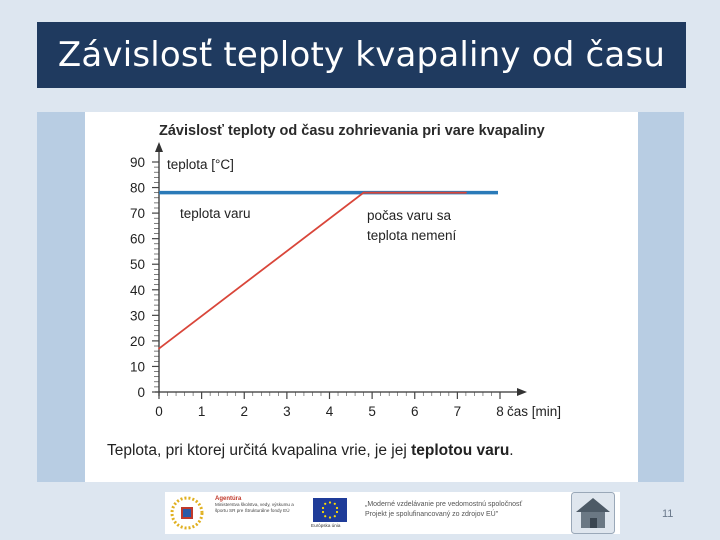 The width and height of the screenshot is (720, 540). I want to click on page-number: 11, so click(668, 514).